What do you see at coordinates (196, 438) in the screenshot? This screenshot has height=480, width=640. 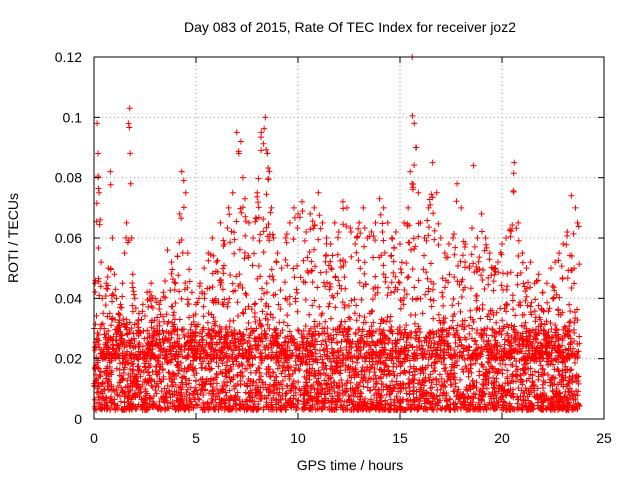 I see `x-tick-label: 5` at bounding box center [196, 438].